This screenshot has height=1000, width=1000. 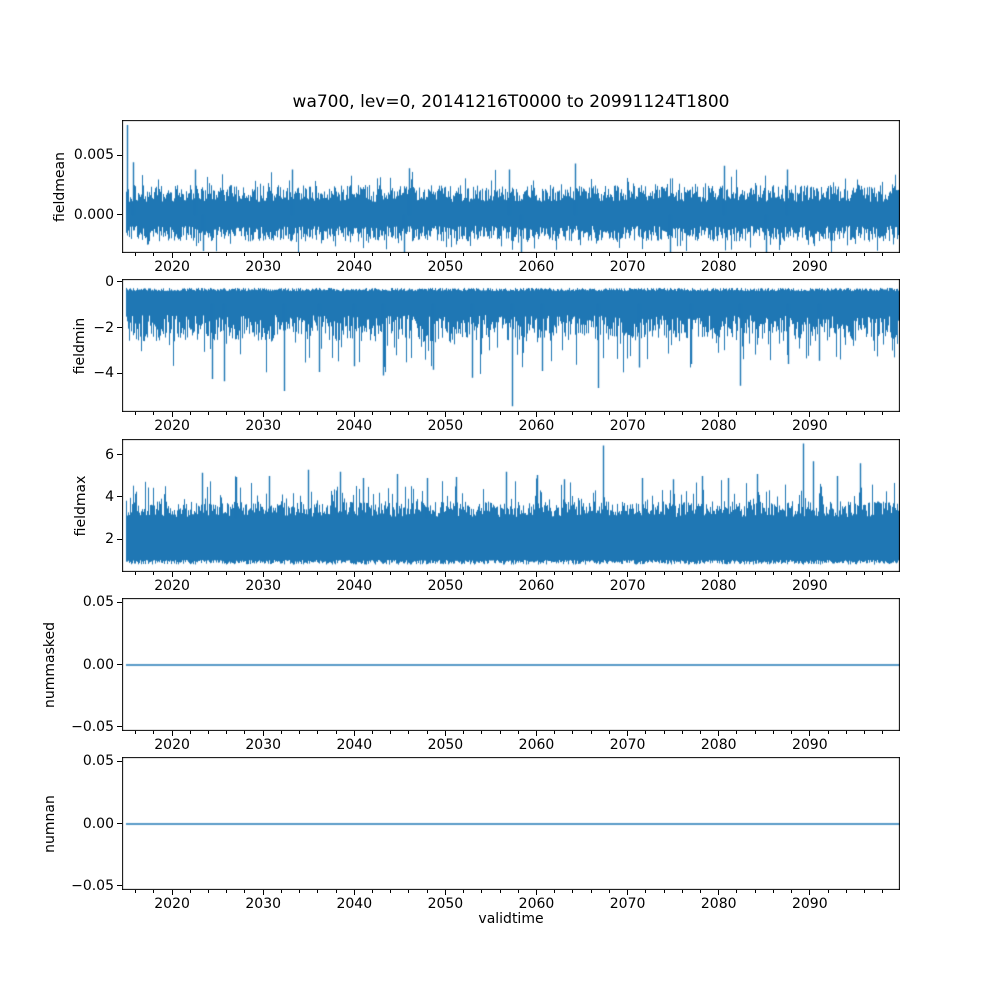 What do you see at coordinates (511, 345) in the screenshot?
I see `fieldmin-series-canvas` at bounding box center [511, 345].